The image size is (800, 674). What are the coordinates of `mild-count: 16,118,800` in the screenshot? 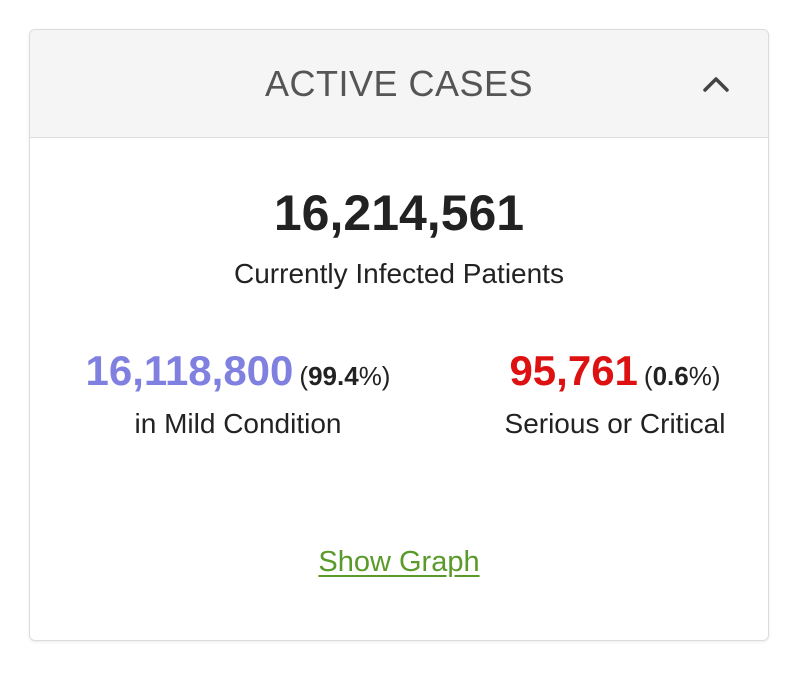 It's located at (189, 370).